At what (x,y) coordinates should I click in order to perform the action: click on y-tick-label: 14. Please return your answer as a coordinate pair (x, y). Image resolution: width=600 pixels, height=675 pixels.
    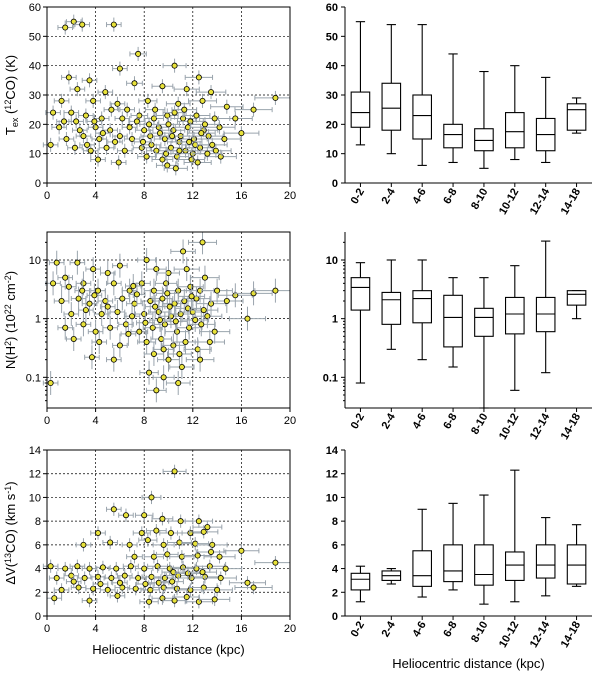
    Looking at the image, I should click on (35, 451).